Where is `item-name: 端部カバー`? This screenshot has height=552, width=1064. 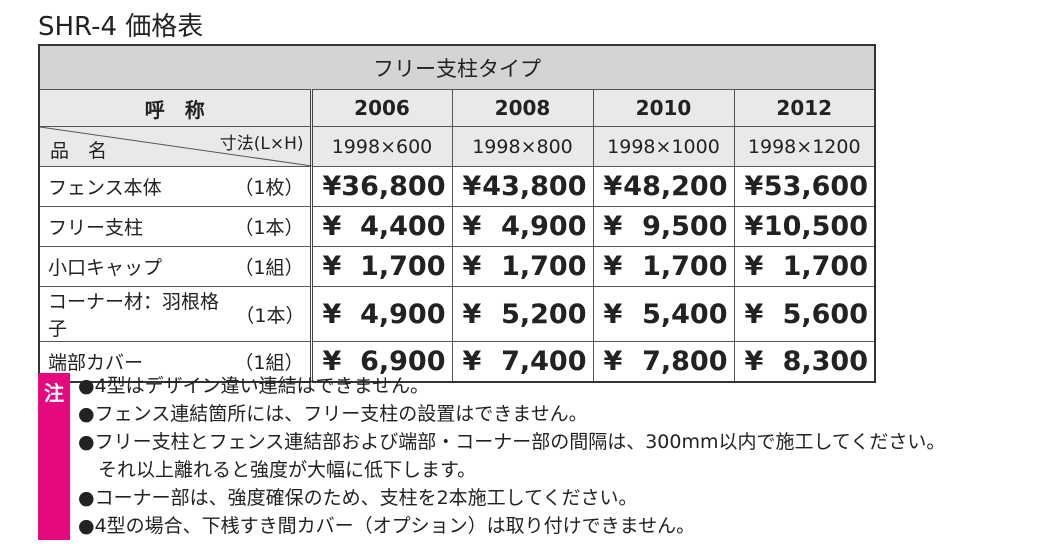 item-name: 端部カバー is located at coordinates (96, 363).